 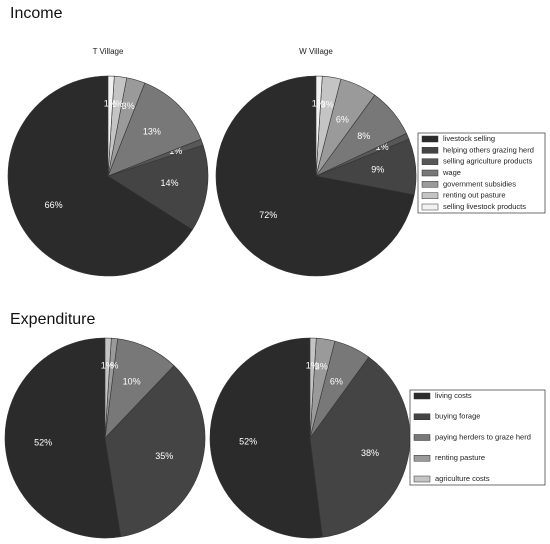 I want to click on legend-label: livestock selling, so click(x=469, y=138).